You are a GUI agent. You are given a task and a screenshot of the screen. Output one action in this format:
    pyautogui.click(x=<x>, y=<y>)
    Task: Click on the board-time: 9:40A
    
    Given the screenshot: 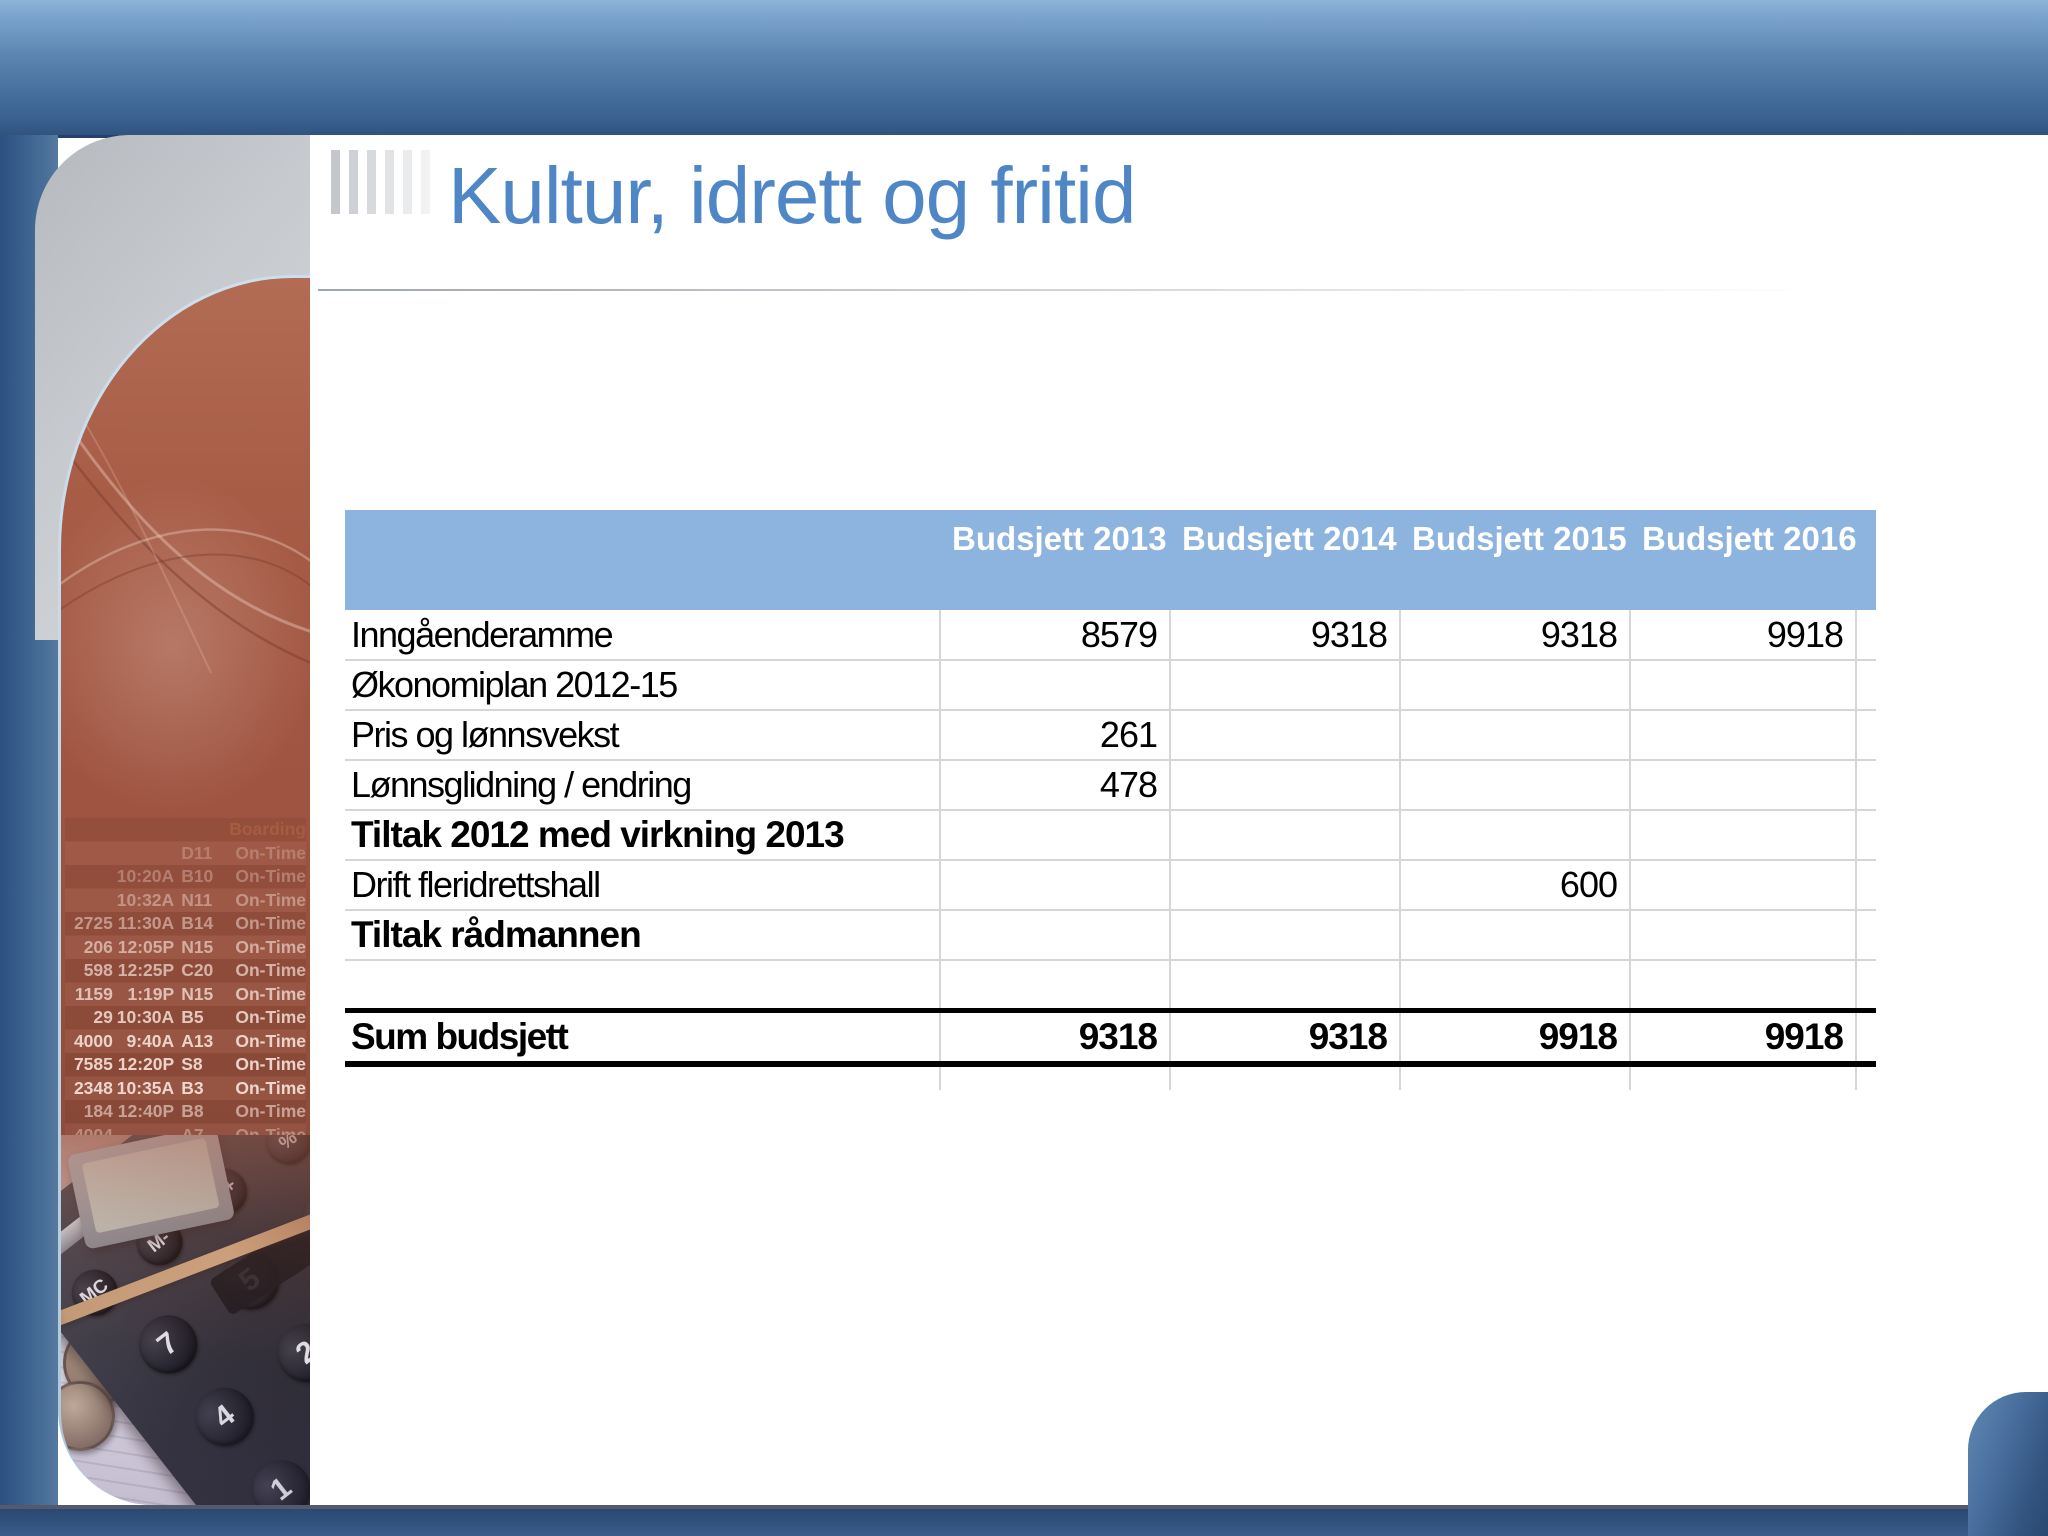 What is the action you would take?
    pyautogui.click(x=150, y=1040)
    